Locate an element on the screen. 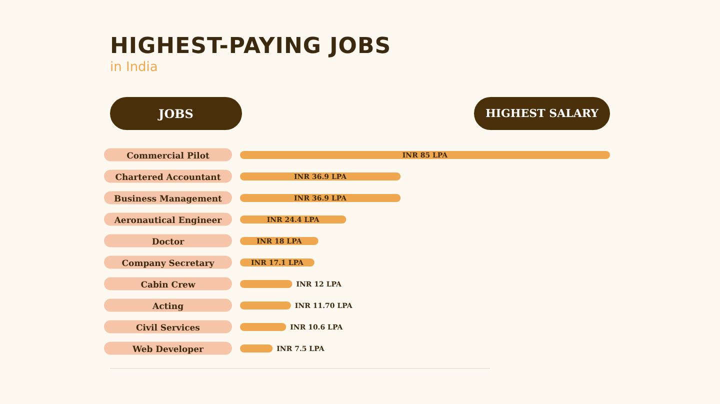 This screenshot has width=720, height=404. y-tick-label: Chartered Accountant is located at coordinates (168, 177).